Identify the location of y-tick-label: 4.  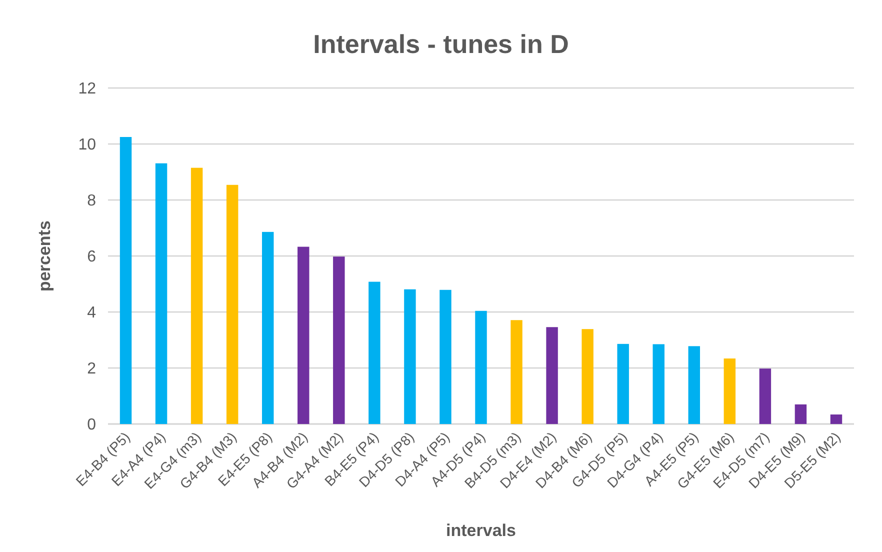
(91, 313).